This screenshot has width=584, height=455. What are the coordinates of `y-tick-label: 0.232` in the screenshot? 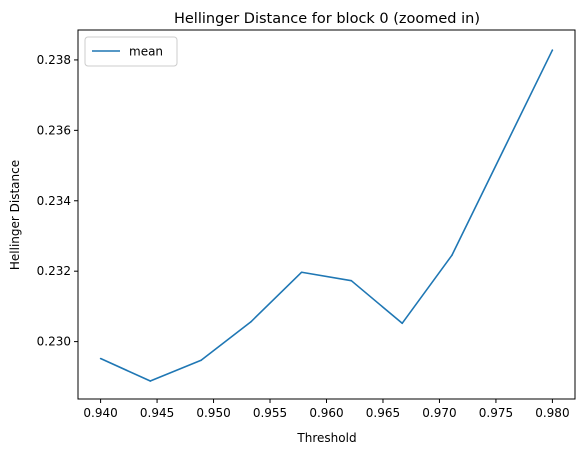 It's located at (54, 271).